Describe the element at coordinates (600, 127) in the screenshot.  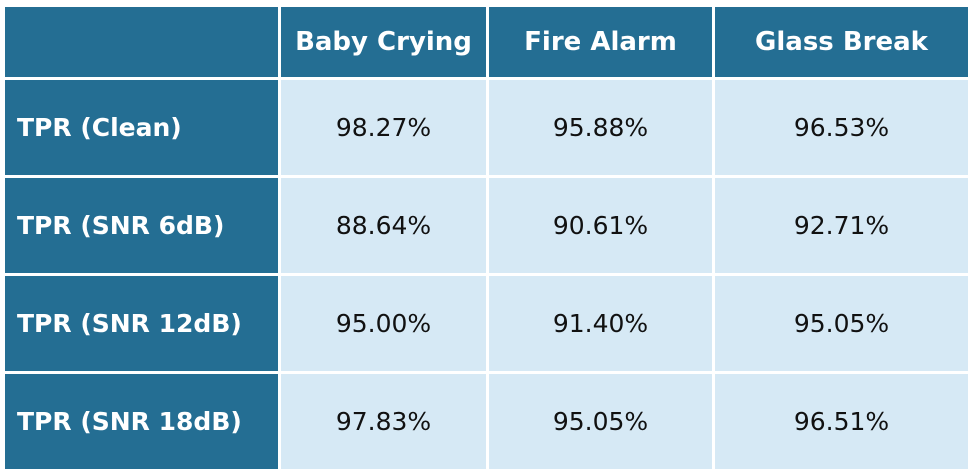
I see `table-cell: 95.88%` at that location.